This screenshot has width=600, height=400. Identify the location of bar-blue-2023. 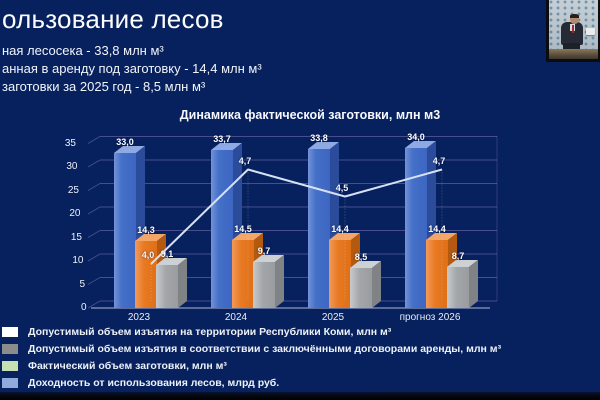
(129, 226).